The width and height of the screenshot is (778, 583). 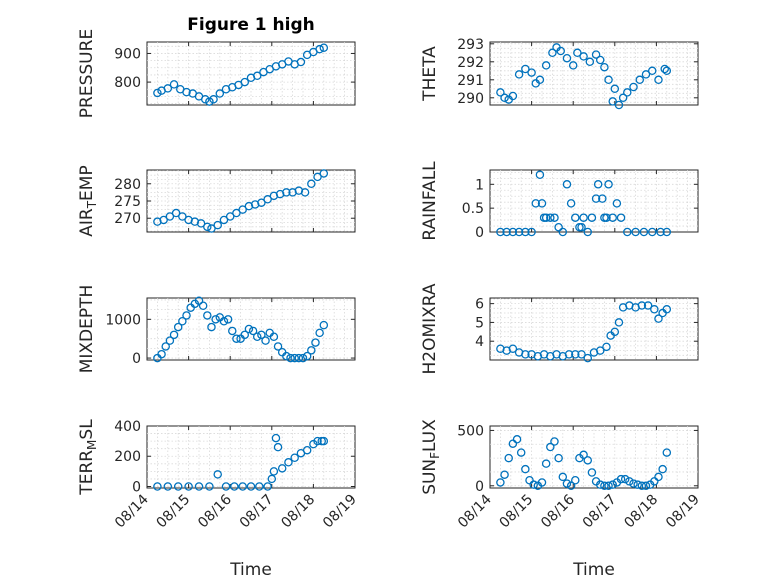 I want to click on y-axis-label: TERRMSL, so click(x=88, y=457).